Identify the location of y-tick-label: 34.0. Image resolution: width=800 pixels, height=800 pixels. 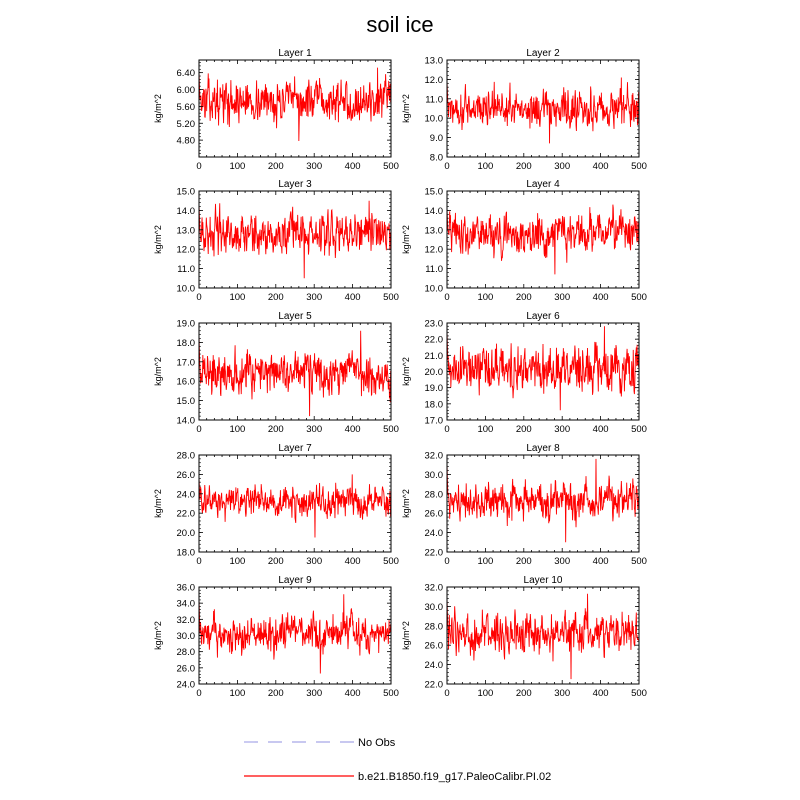
(186, 604).